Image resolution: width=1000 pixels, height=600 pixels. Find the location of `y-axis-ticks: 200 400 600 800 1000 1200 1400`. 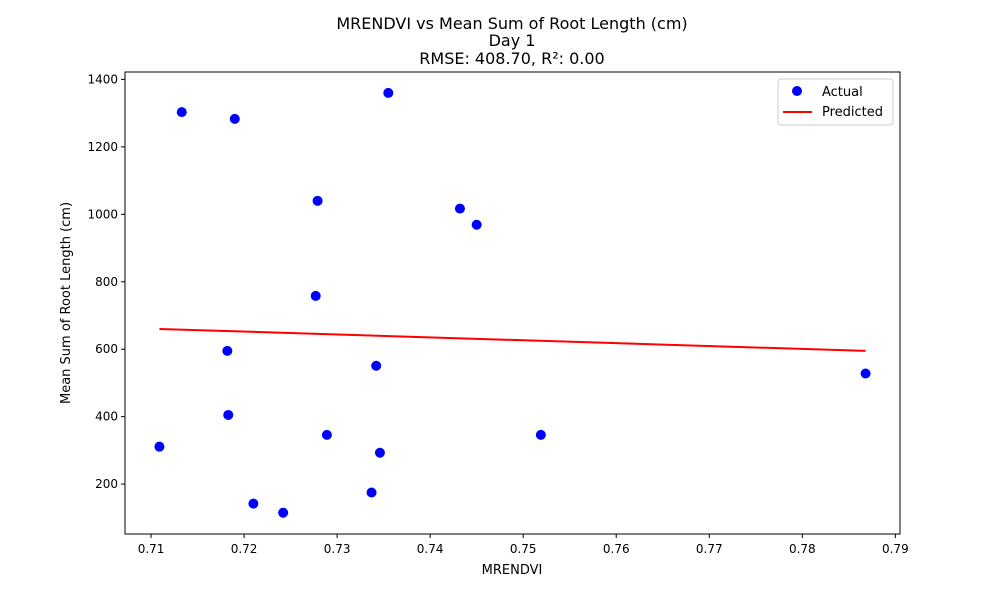

y-axis-ticks: 200 400 600 800 1000 1200 1400 is located at coordinates (106, 281).